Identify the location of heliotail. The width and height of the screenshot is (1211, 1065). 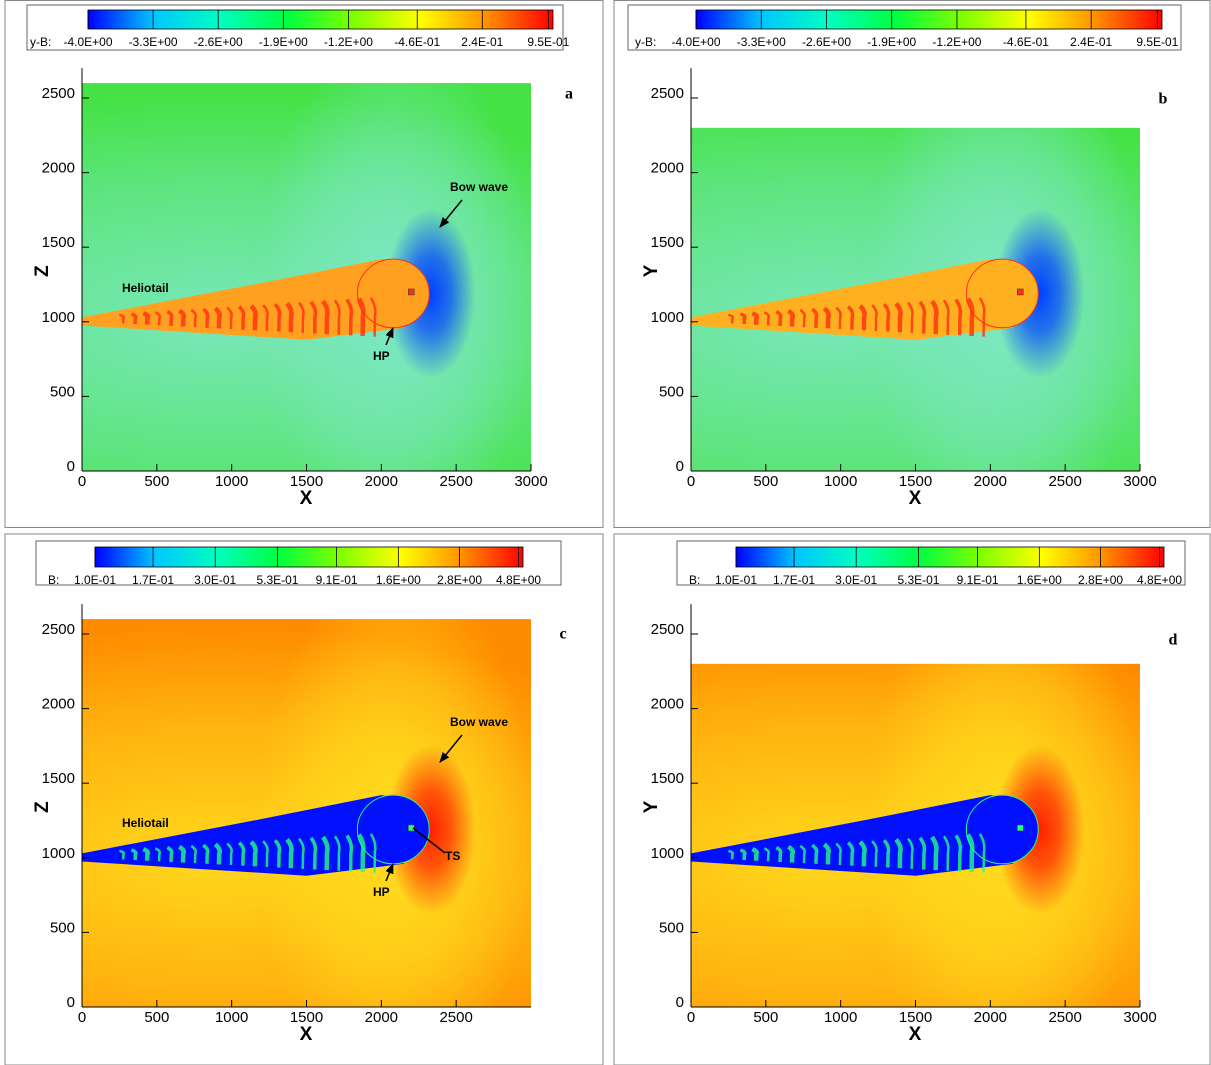
(852, 835).